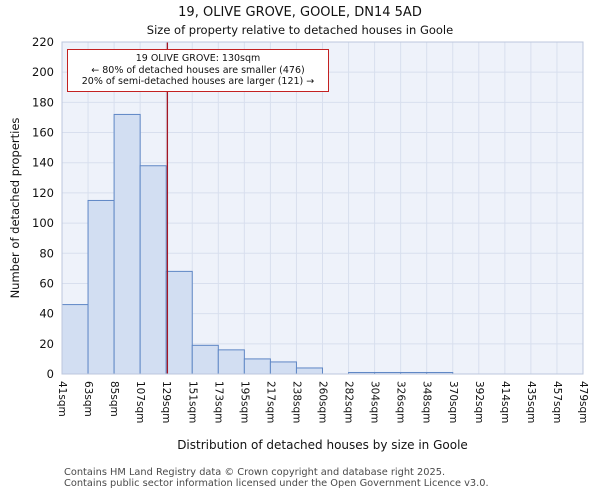 The width and height of the screenshot is (600, 500). What do you see at coordinates (88, 399) in the screenshot?
I see `x-tick-label: 63sqm` at bounding box center [88, 399].